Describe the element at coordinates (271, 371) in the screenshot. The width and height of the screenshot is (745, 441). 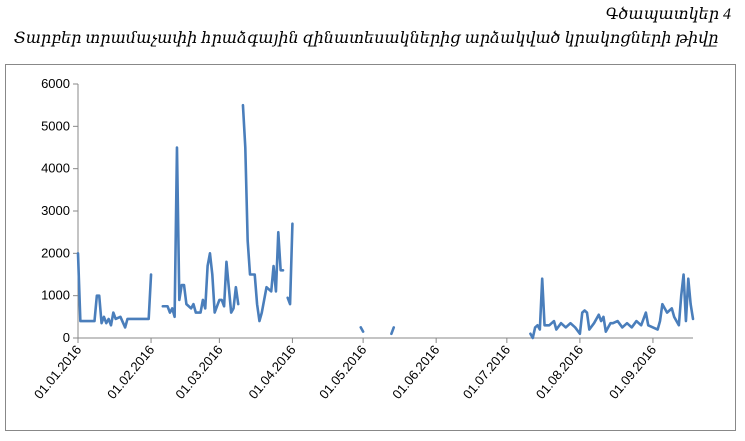
I see `x-tick-label: 01.04.2016` at that location.